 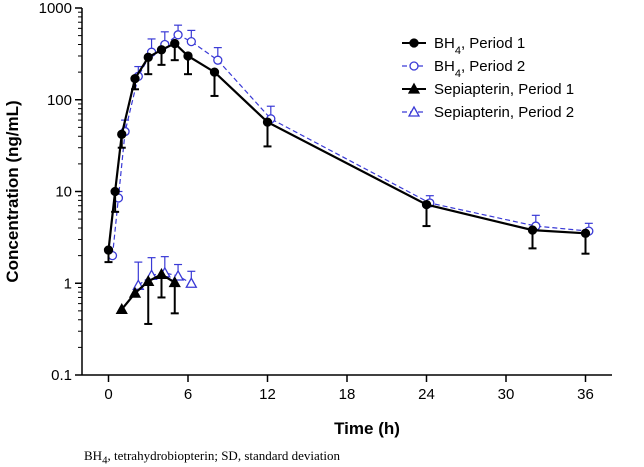 I want to click on y-tick-label: 1000, so click(x=55, y=8).